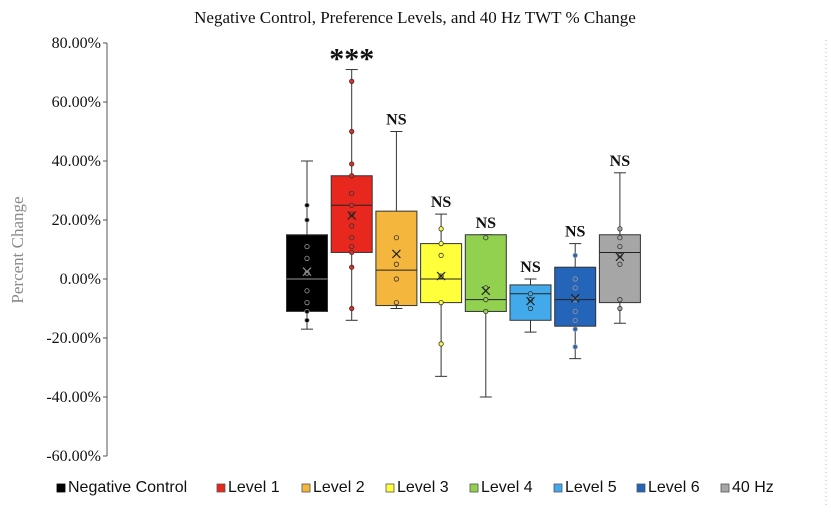 This screenshot has height=514, width=831. Describe the element at coordinates (423, 487) in the screenshot. I see `legend-label: Level 3` at that location.